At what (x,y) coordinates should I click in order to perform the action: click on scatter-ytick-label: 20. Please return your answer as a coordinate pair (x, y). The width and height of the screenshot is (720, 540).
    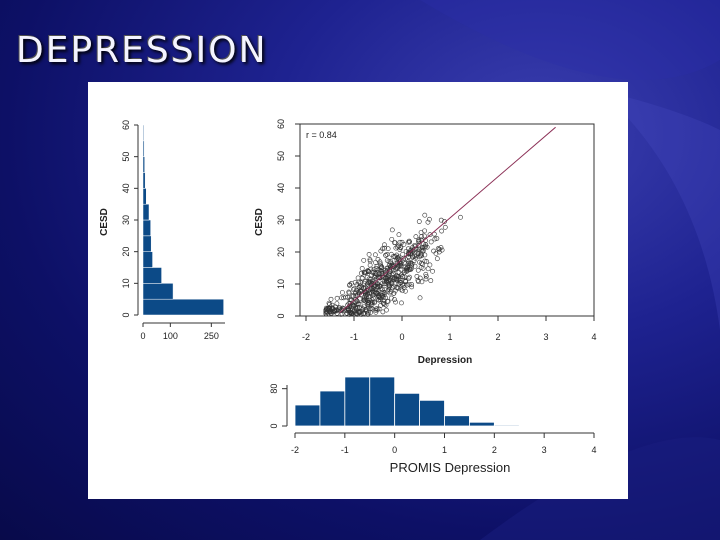
    Looking at the image, I should click on (281, 252).